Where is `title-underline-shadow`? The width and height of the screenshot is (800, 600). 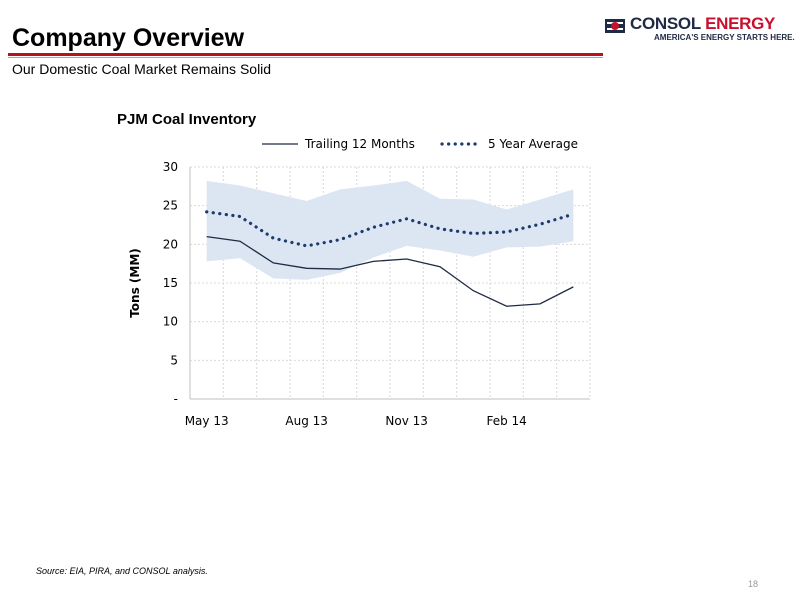
title-underline-shadow is located at coordinates (305, 57).